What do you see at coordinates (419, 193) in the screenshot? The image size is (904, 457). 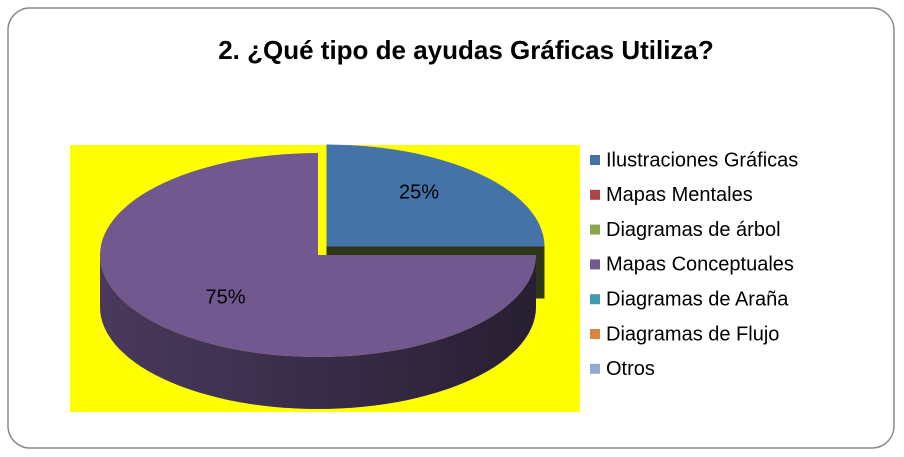 I see `data-label: 25%` at bounding box center [419, 193].